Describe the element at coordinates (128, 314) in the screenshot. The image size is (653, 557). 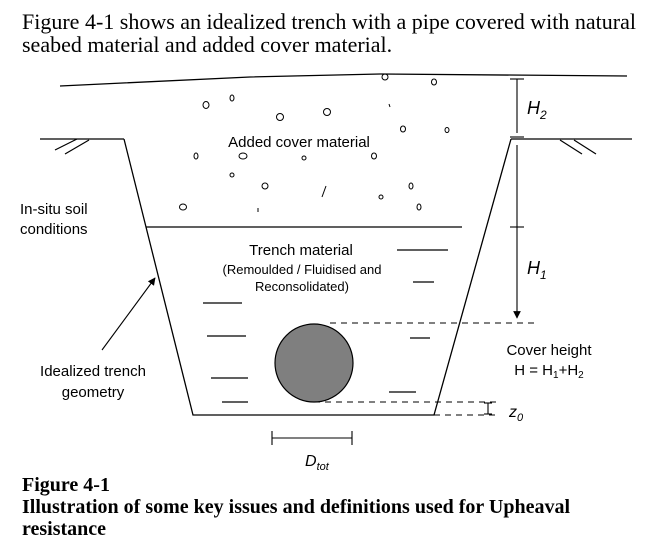
I see `geometry-arrow` at that location.